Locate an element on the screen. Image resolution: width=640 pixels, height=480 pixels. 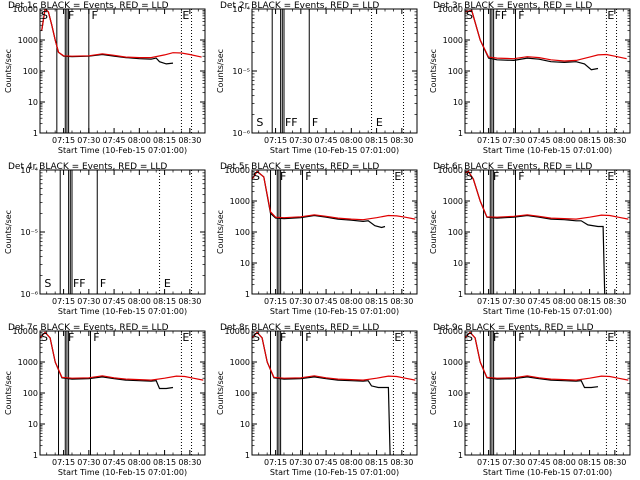
panel-title: Det 2r BLACK = Events, RED = LLD is located at coordinates (299, 6).